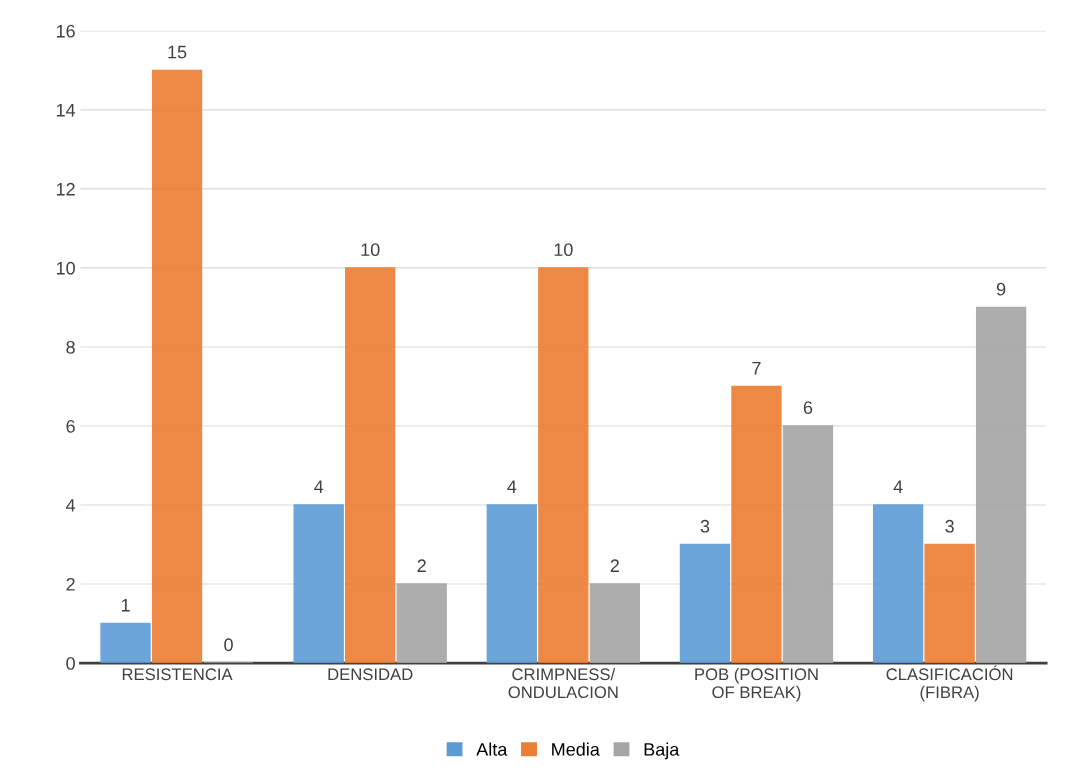 The image size is (1073, 771). Describe the element at coordinates (576, 749) in the screenshot. I see `legend-label: Media` at that location.